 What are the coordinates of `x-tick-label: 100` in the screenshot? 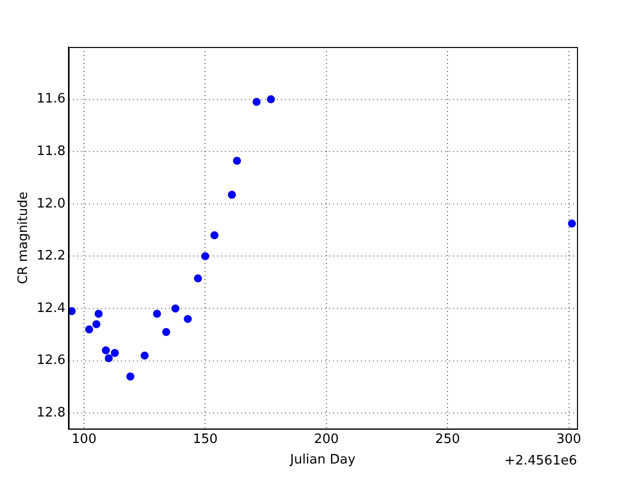 It's located at (84, 439).